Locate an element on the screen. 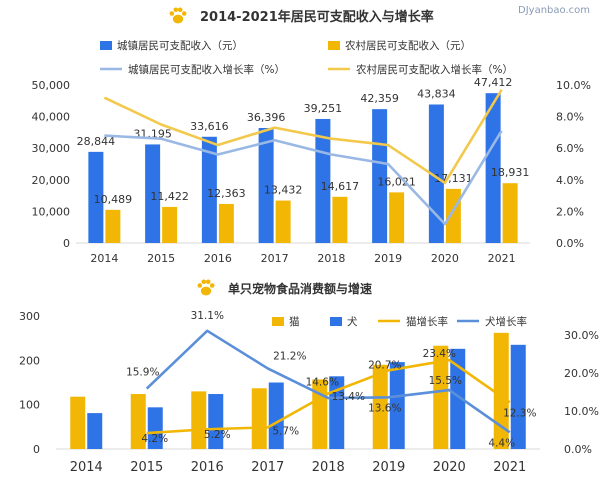 The image size is (600, 481). chart2-x-tick: 2016 is located at coordinates (207, 467).